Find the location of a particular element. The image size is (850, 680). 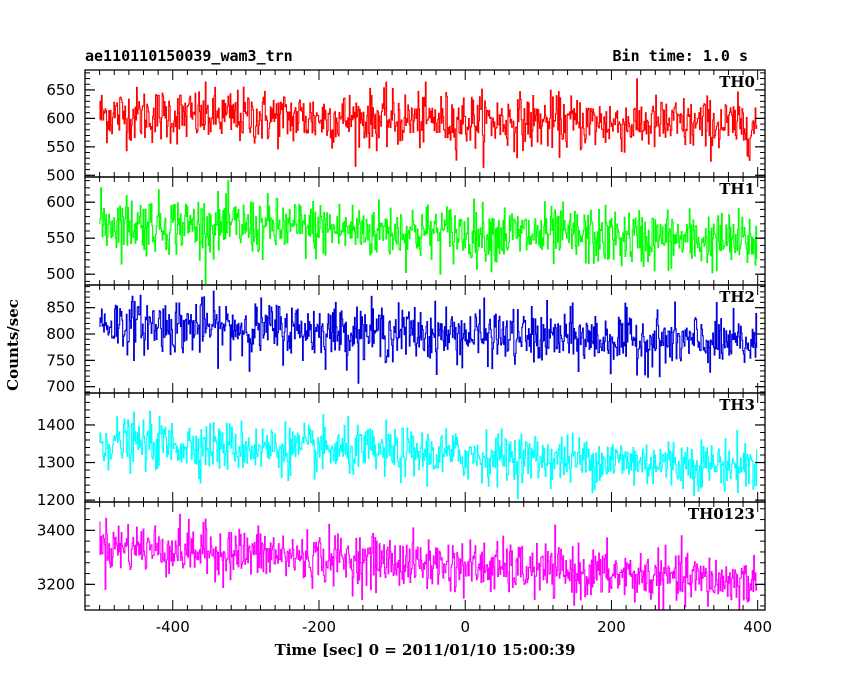

y-tick-label: 650 is located at coordinates (60, 90).